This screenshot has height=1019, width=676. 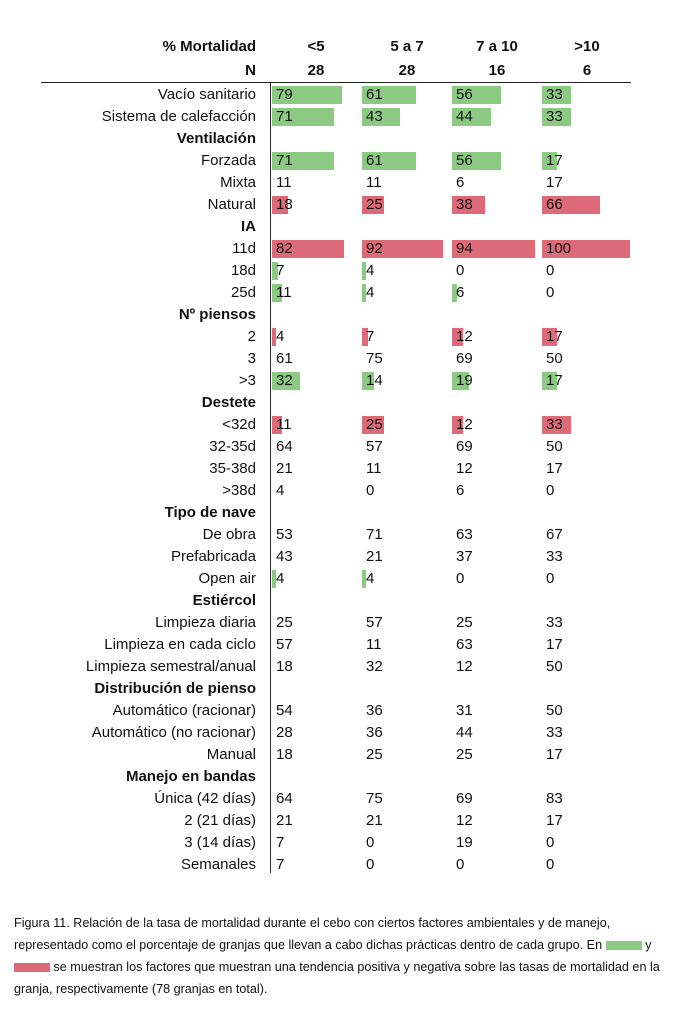 What do you see at coordinates (227, 578) in the screenshot?
I see `row-label: Open air` at bounding box center [227, 578].